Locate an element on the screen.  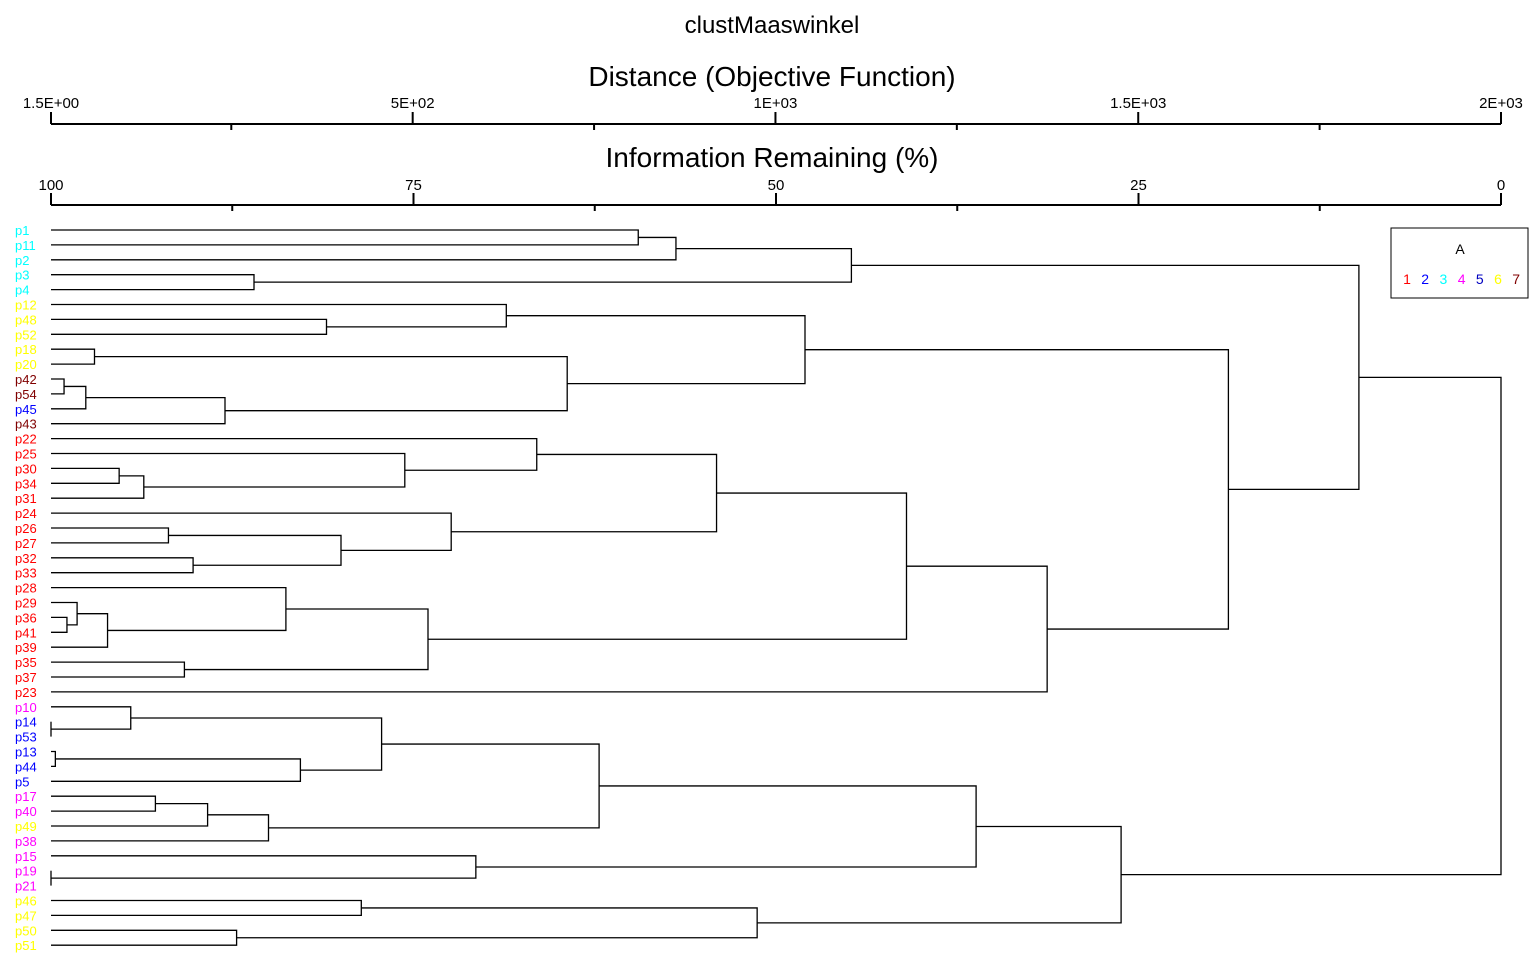
legend-entry-1: 1 is located at coordinates (1407, 279).